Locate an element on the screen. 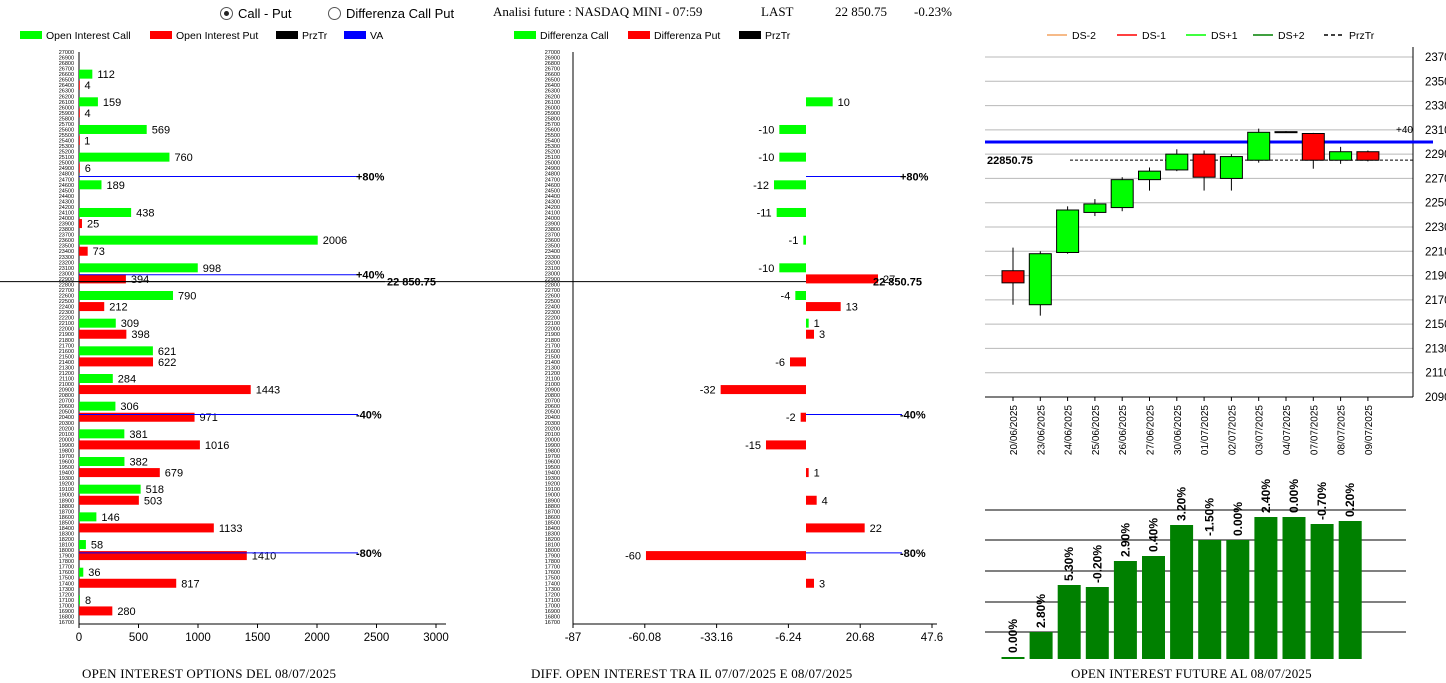 The width and height of the screenshot is (1446, 683). put-value-label: 1016 is located at coordinates (217, 446).